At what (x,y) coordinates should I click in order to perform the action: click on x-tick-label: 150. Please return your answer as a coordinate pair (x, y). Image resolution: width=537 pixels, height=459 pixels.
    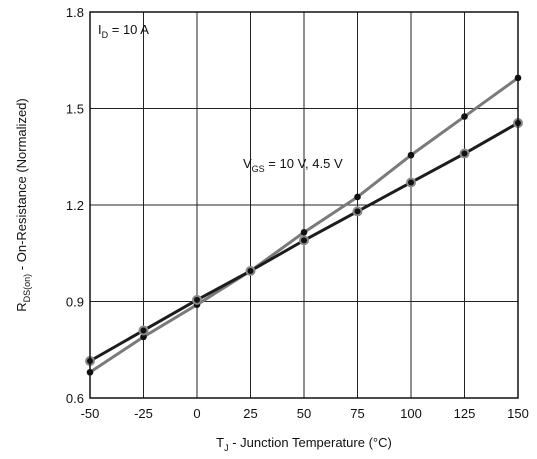
    Looking at the image, I should click on (518, 413).